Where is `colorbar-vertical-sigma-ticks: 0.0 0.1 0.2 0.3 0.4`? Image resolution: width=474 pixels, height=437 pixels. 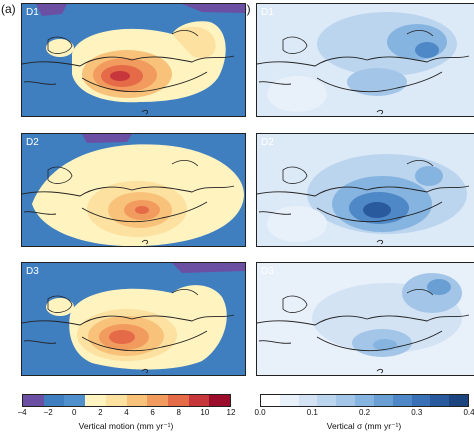 colorbar-vertical-sigma-ticks: 0.0 0.1 0.2 0.3 0.4 is located at coordinates (364, 414).